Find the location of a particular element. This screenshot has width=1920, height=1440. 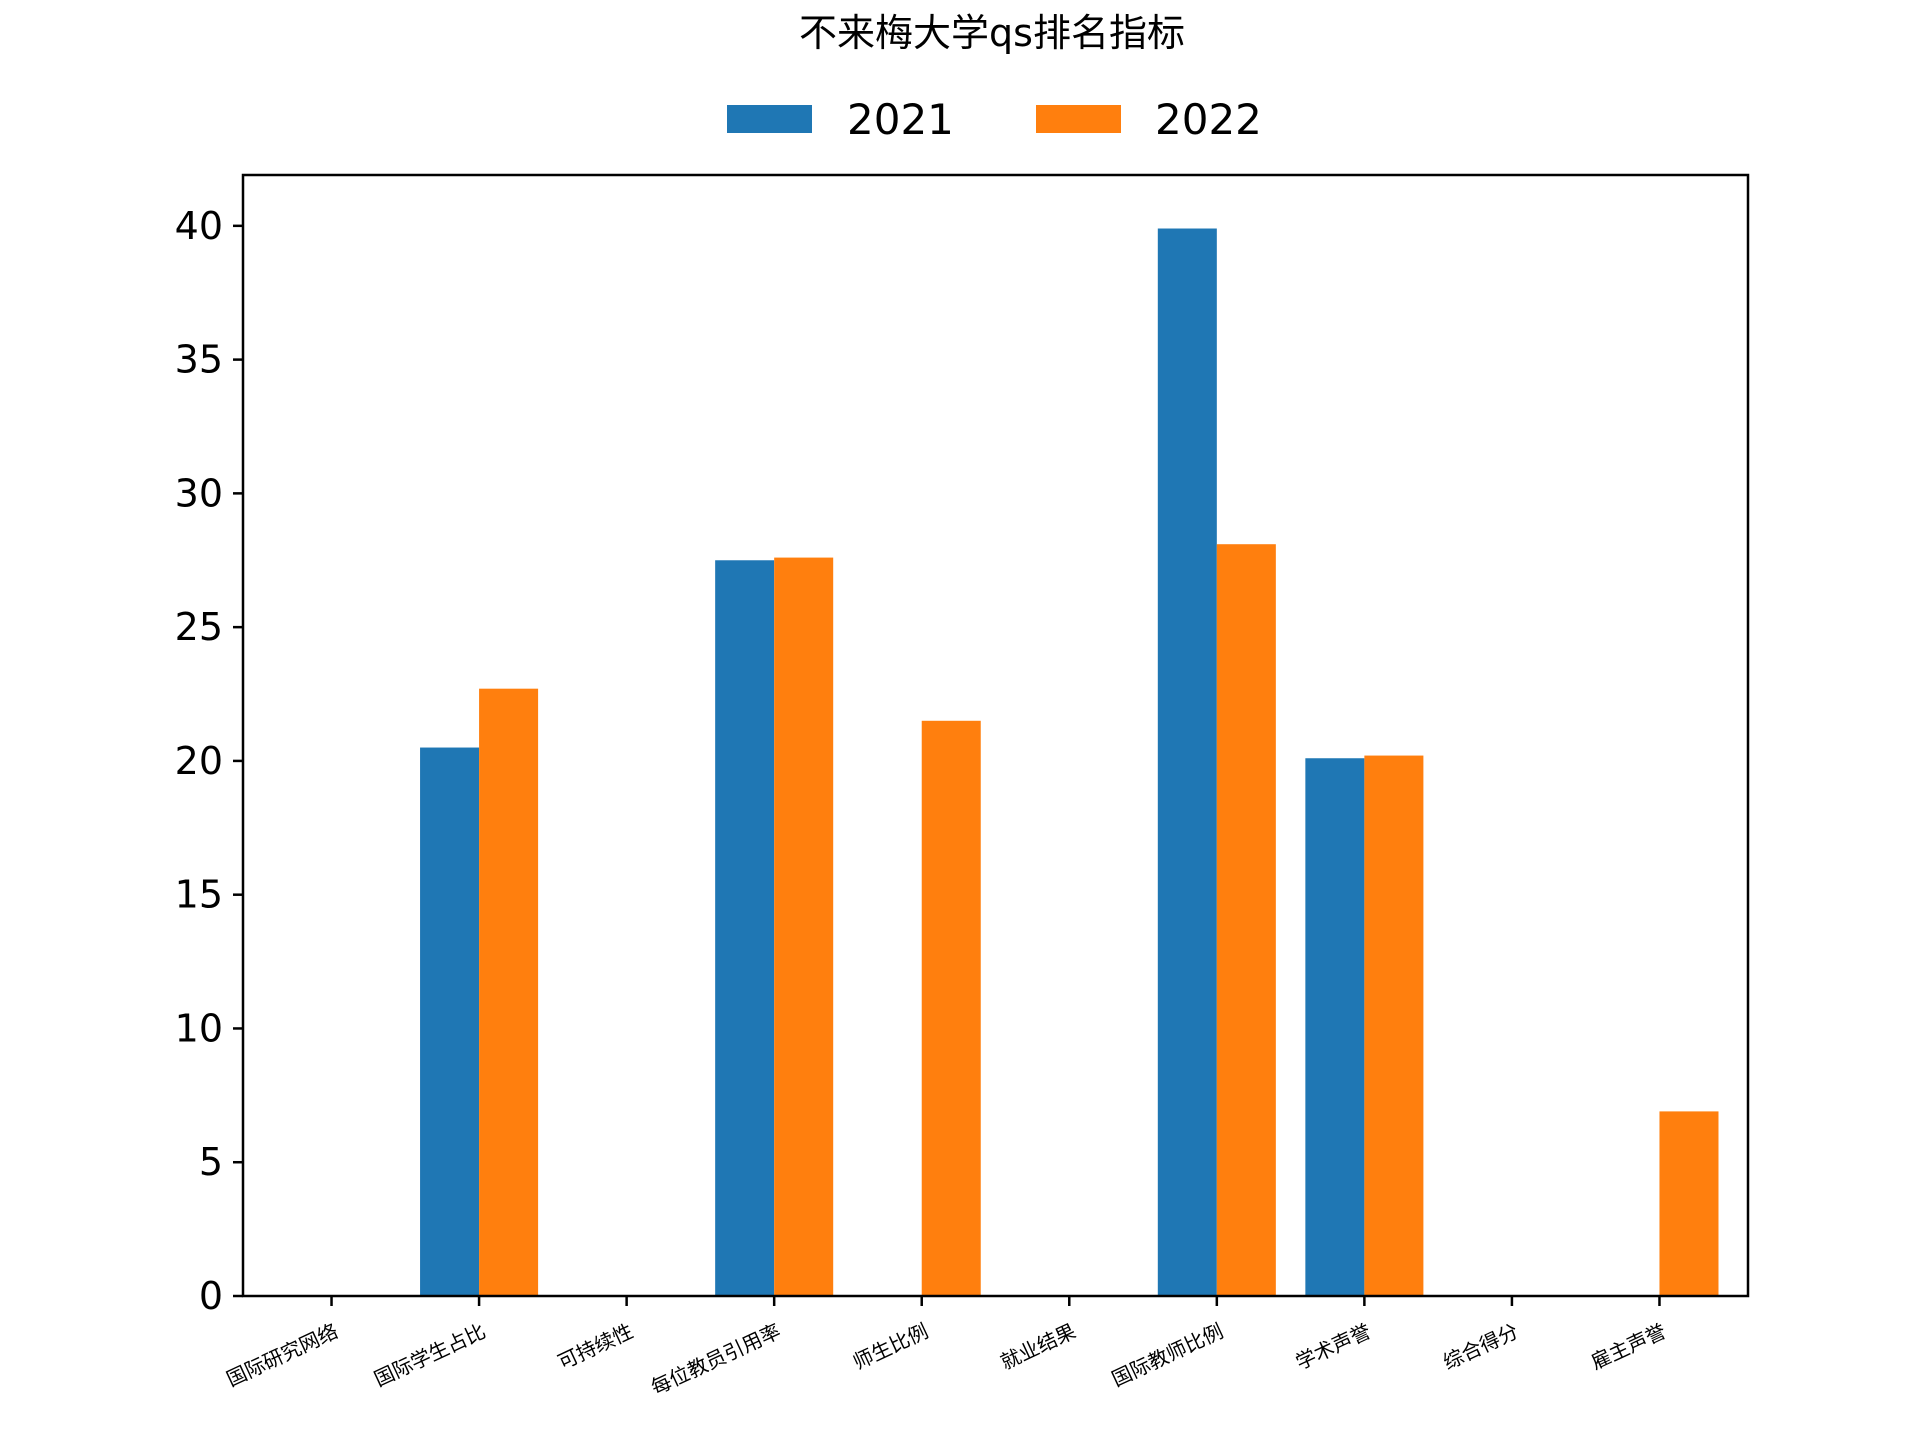

y-tick-label: 30 is located at coordinates (199, 493).